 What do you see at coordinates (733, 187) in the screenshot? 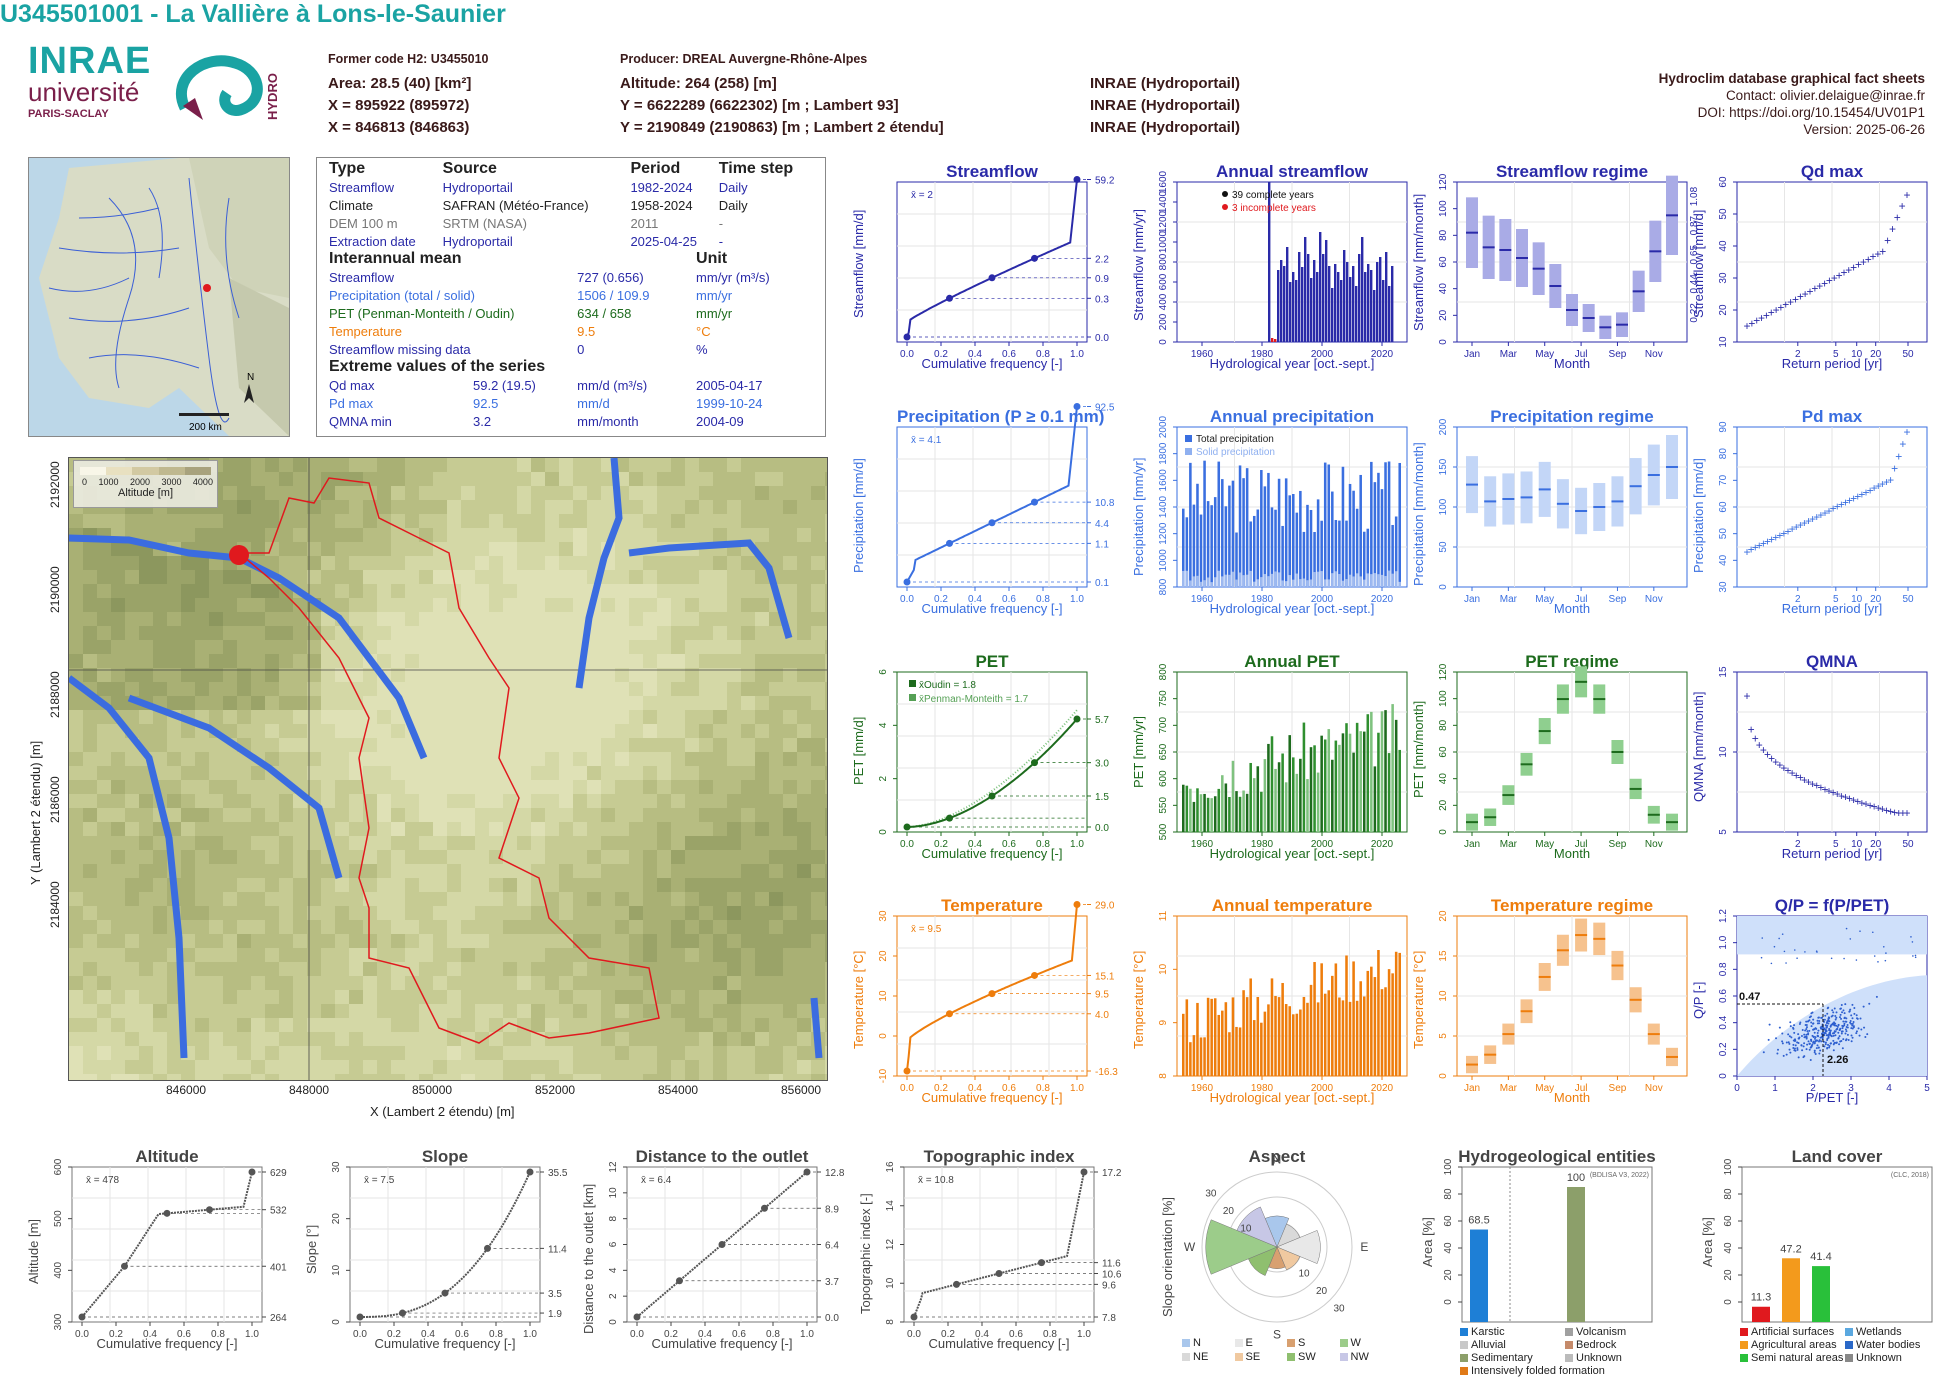
I see `info-cell: Daily` at bounding box center [733, 187].